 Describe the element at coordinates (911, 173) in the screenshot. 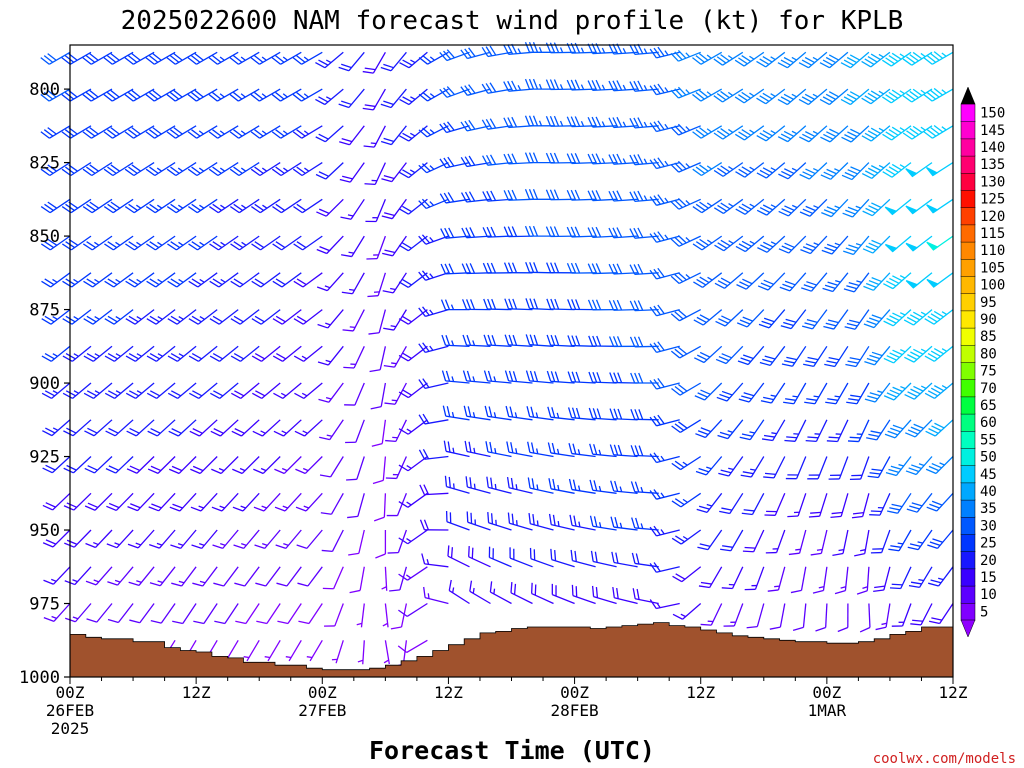

I see `barb-pennant` at that location.